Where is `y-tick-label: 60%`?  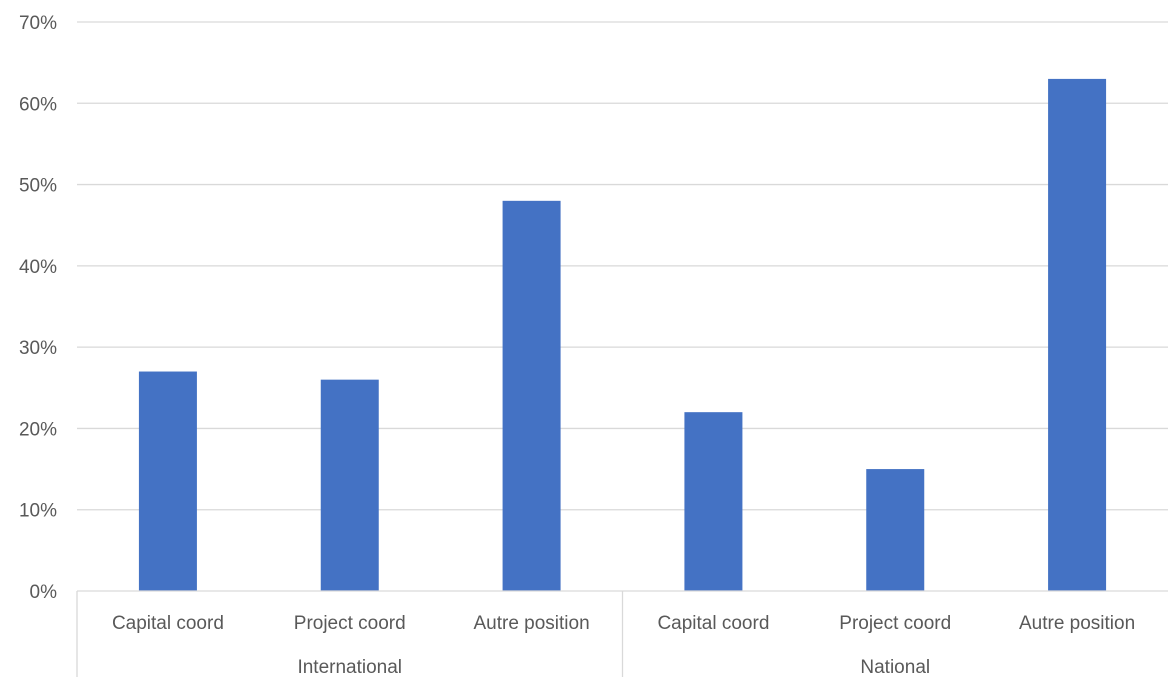 y-tick-label: 60% is located at coordinates (38, 104).